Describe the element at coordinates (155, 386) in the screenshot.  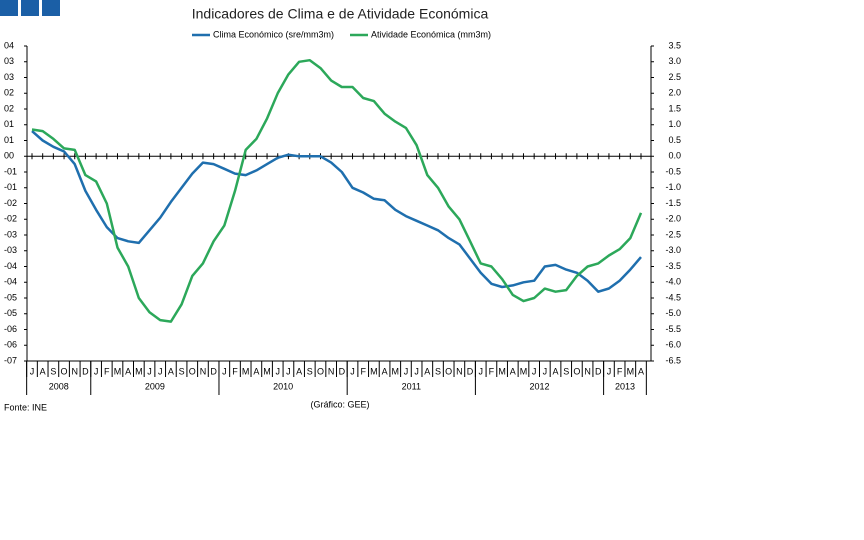
I see `year-label: 2009` at that location.